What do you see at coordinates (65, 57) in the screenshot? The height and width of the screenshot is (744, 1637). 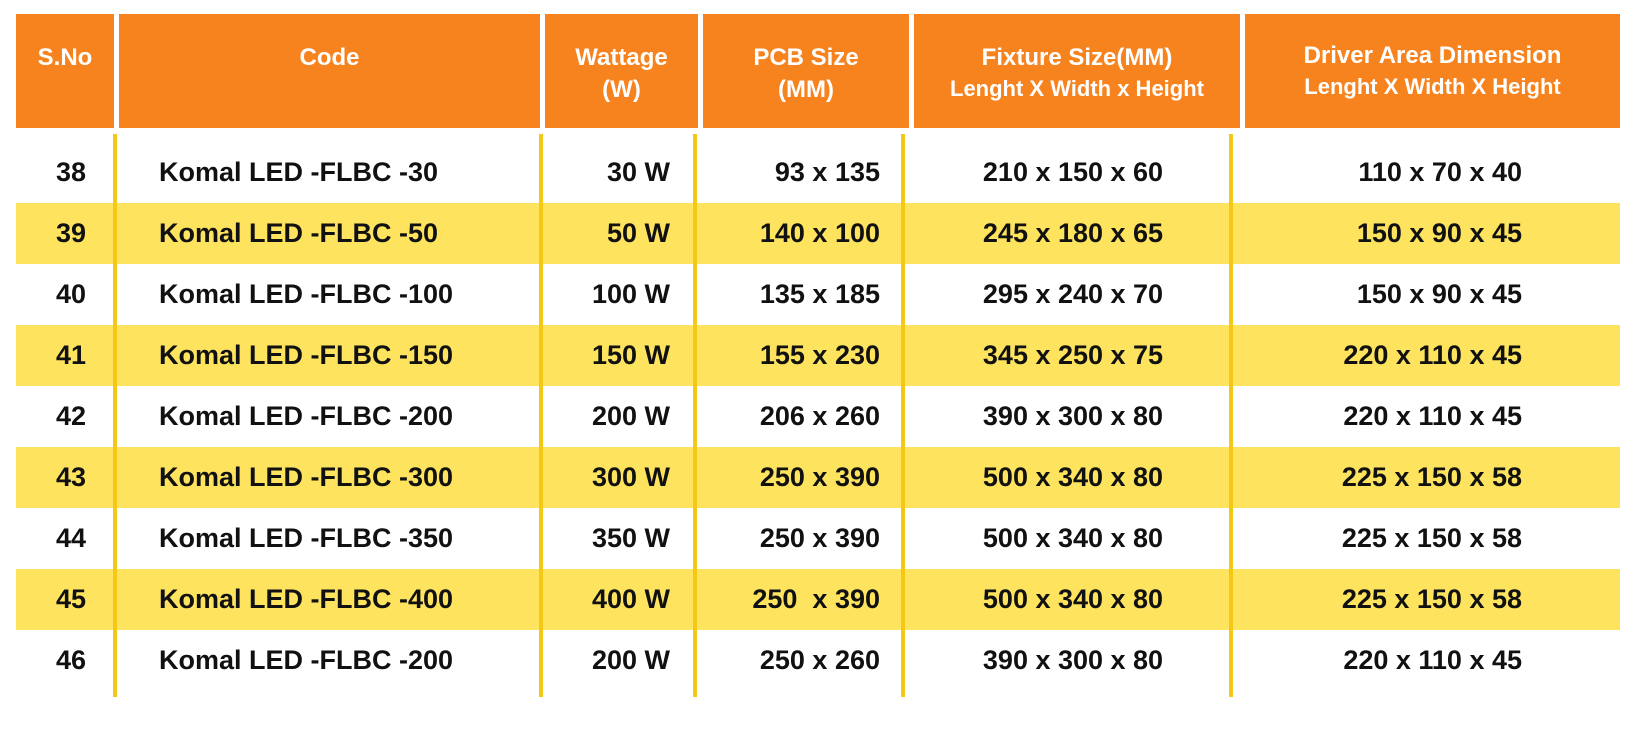 I see `header-sno-label: S.No` at bounding box center [65, 57].